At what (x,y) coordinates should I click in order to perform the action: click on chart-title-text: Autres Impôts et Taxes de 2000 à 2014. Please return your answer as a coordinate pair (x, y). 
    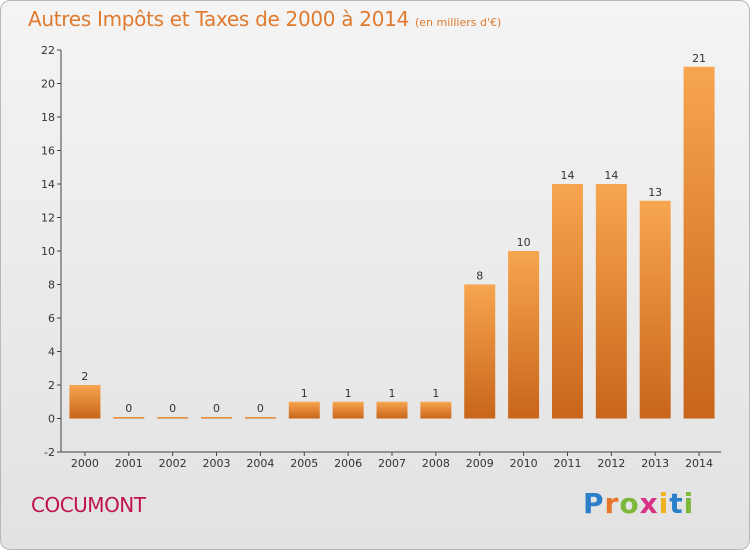
    Looking at the image, I should click on (218, 19).